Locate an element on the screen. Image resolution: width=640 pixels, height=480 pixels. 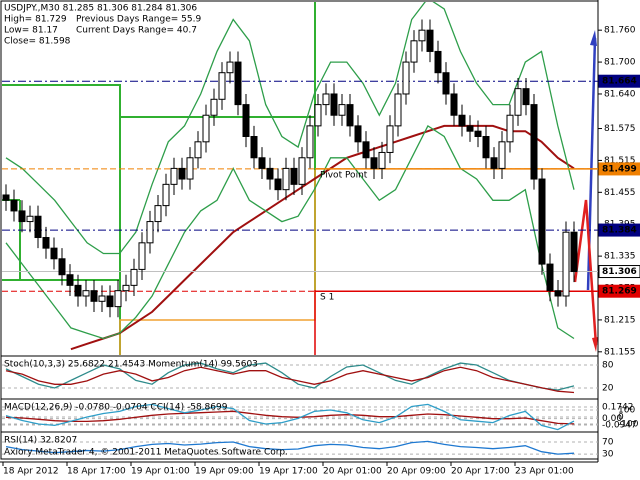
level-value: 81.306 is located at coordinates (619, 272).